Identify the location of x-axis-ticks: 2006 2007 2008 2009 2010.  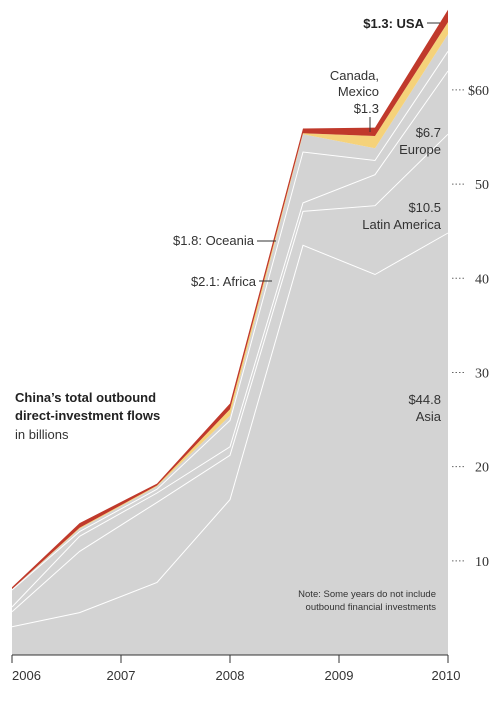
(236, 669).